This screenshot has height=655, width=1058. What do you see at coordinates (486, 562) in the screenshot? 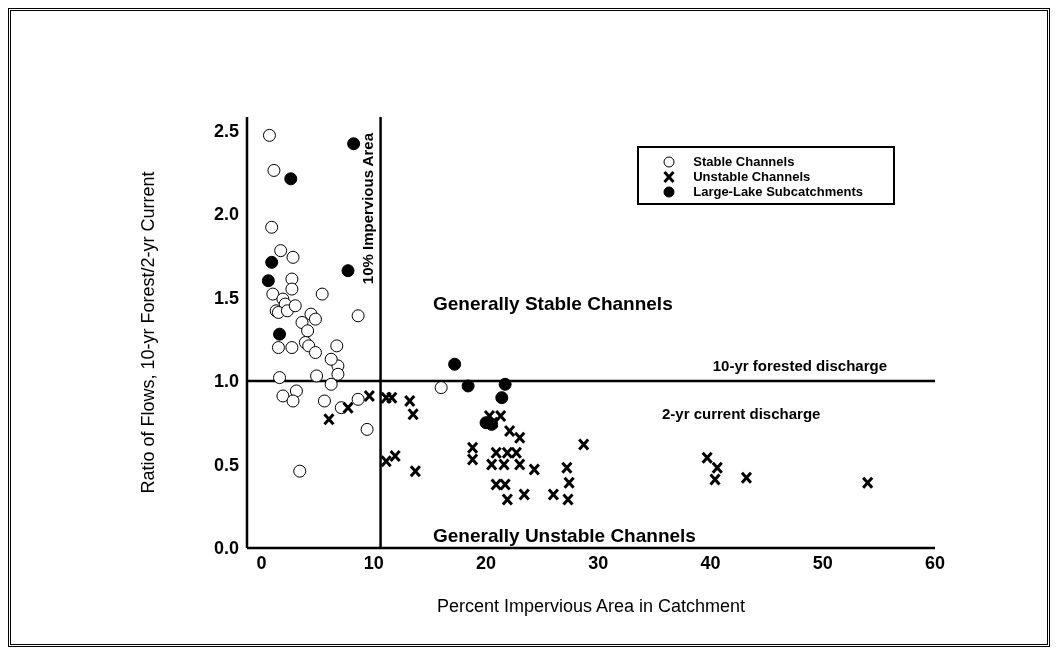
I see `x-tick-label: 20` at bounding box center [486, 562].